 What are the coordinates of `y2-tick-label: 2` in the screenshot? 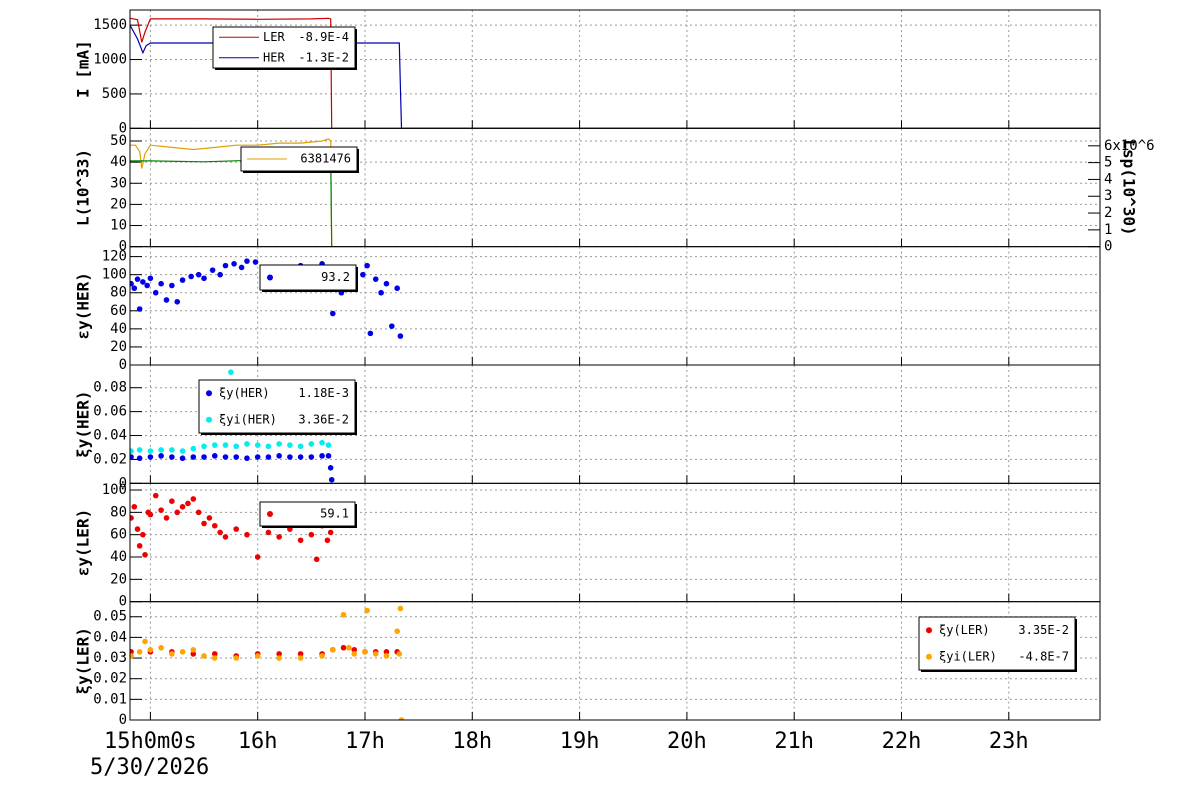 It's located at (1108, 213).